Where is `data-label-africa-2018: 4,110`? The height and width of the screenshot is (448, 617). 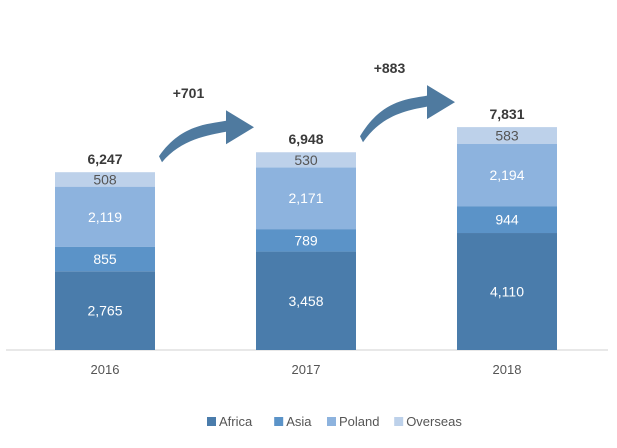 data-label-africa-2018: 4,110 is located at coordinates (507, 292).